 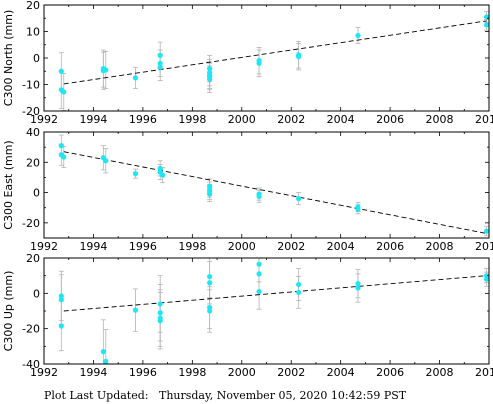 I want to click on footer-label: Plot Last Updated:, so click(x=96, y=395).